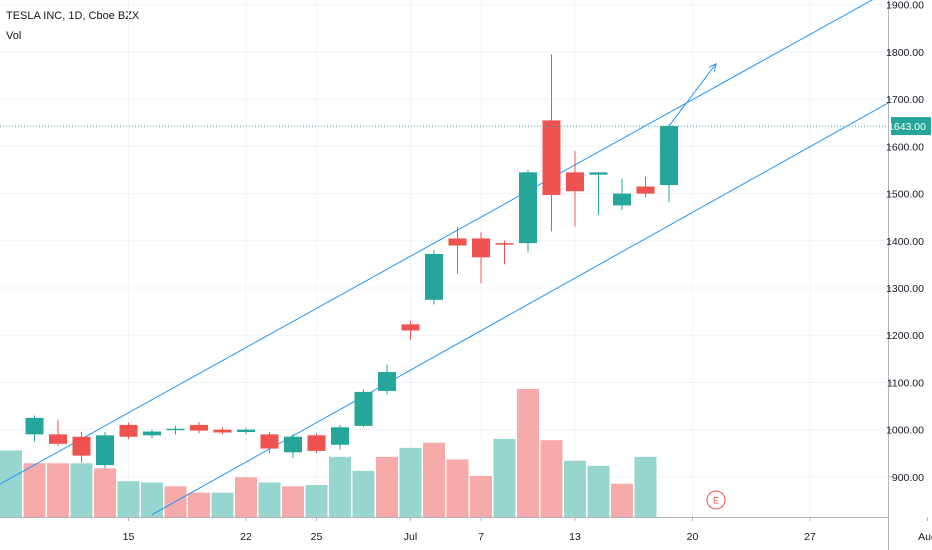  Describe the element at coordinates (905, 100) in the screenshot. I see `price-tick-label: 1700.00` at that location.